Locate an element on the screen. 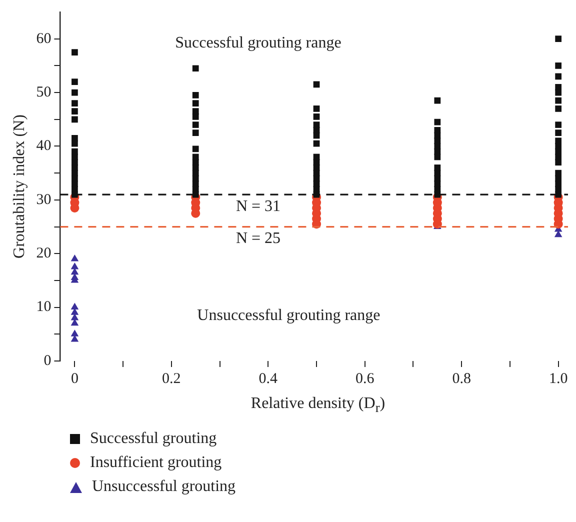 This screenshot has width=576, height=522. x-tick-label: 1.0 is located at coordinates (558, 378).